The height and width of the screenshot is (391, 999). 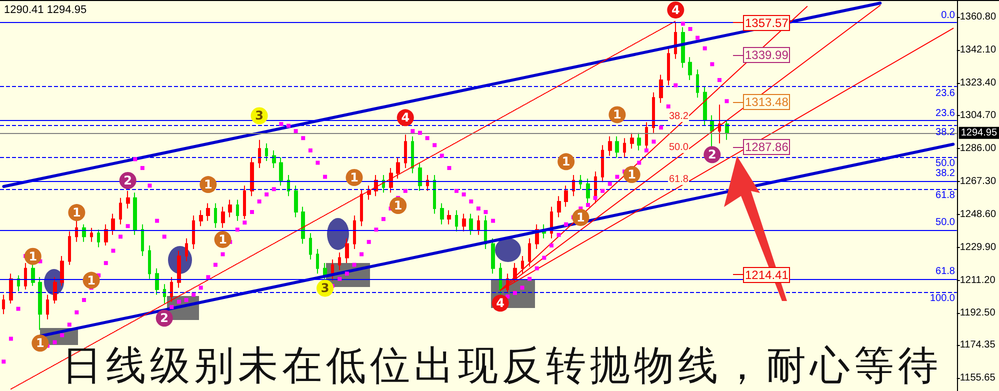 What do you see at coordinates (766, 22) in the screenshot?
I see `annotation: 1357.57` at bounding box center [766, 22].